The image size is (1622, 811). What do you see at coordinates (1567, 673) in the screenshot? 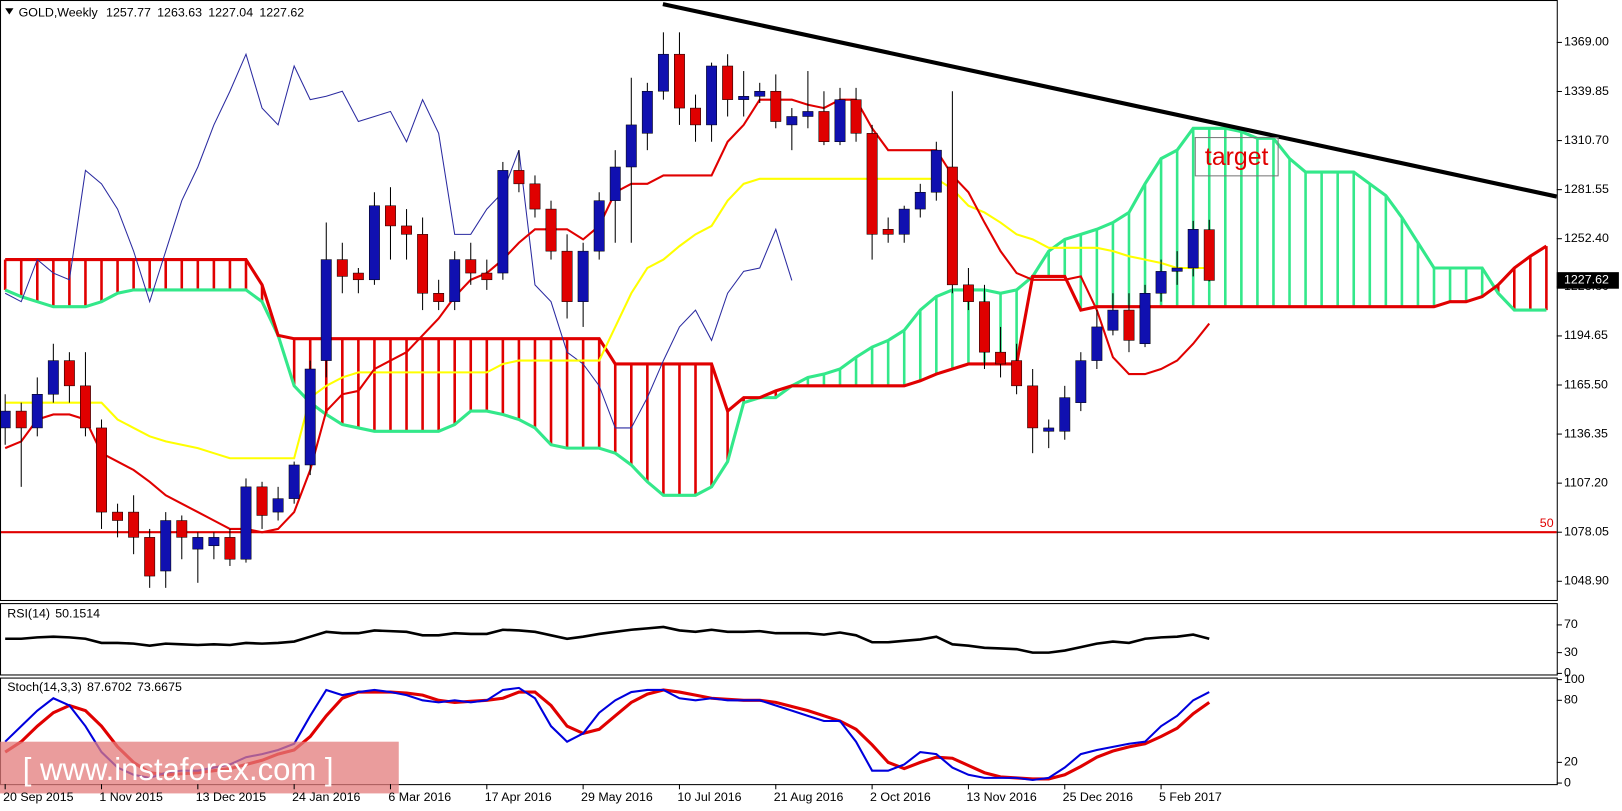
I see `y-tick-label: 0` at bounding box center [1567, 673].